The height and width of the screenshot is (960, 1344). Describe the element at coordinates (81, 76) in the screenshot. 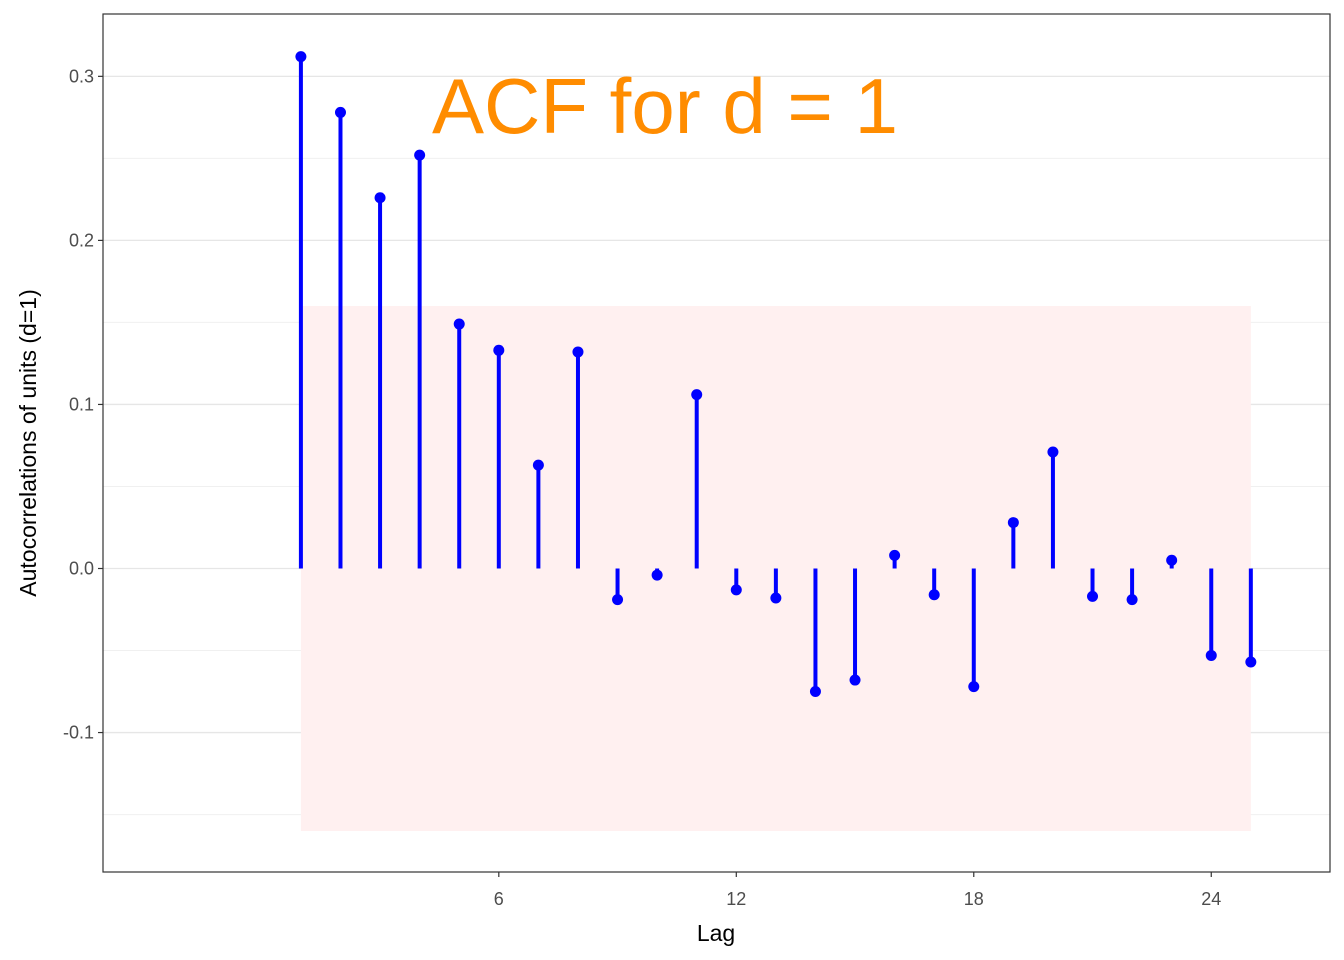

I see `y-tick-label: 0.3` at that location.